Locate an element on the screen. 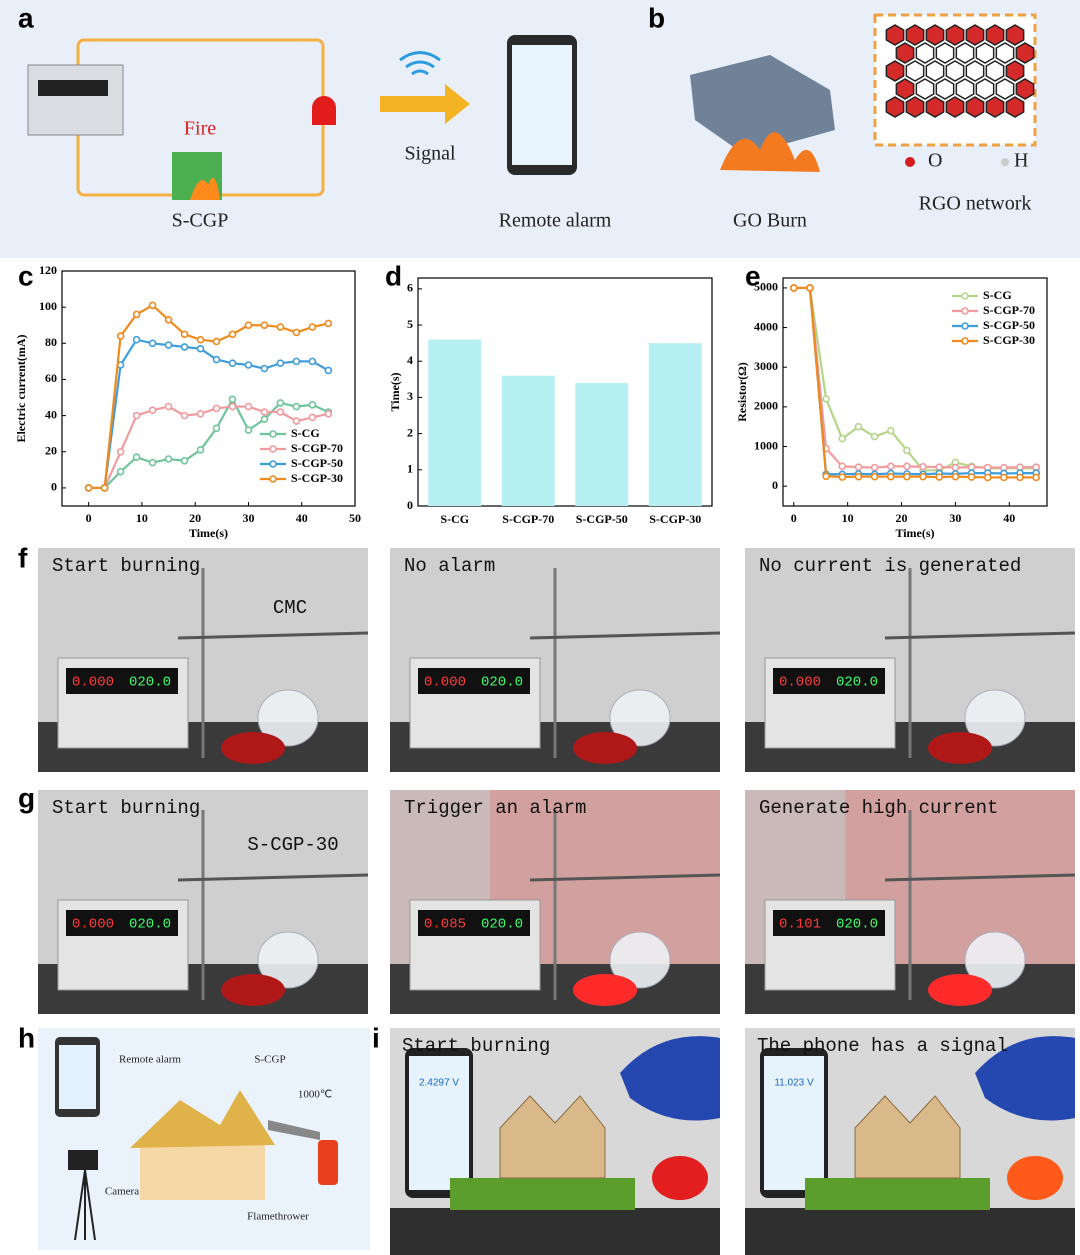 This screenshot has width=1080, height=1255. bar is located at coordinates (528, 440).